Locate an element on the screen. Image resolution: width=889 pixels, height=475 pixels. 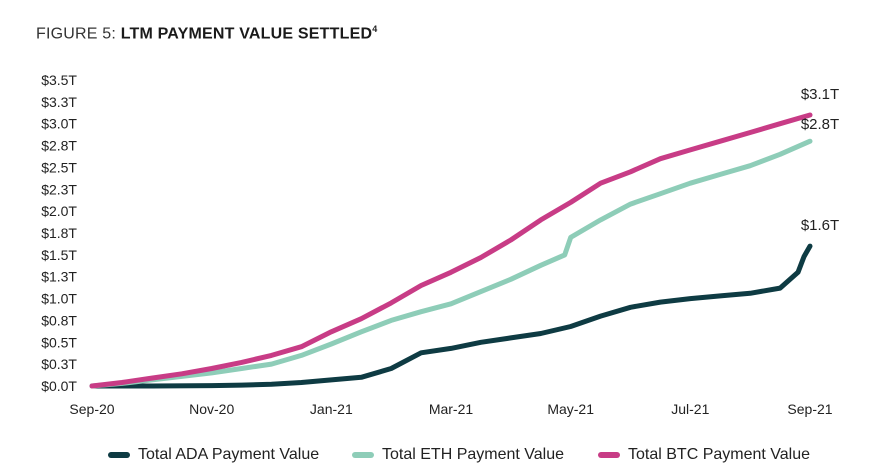
y-tick-label: $2.5T is located at coordinates (59, 167).